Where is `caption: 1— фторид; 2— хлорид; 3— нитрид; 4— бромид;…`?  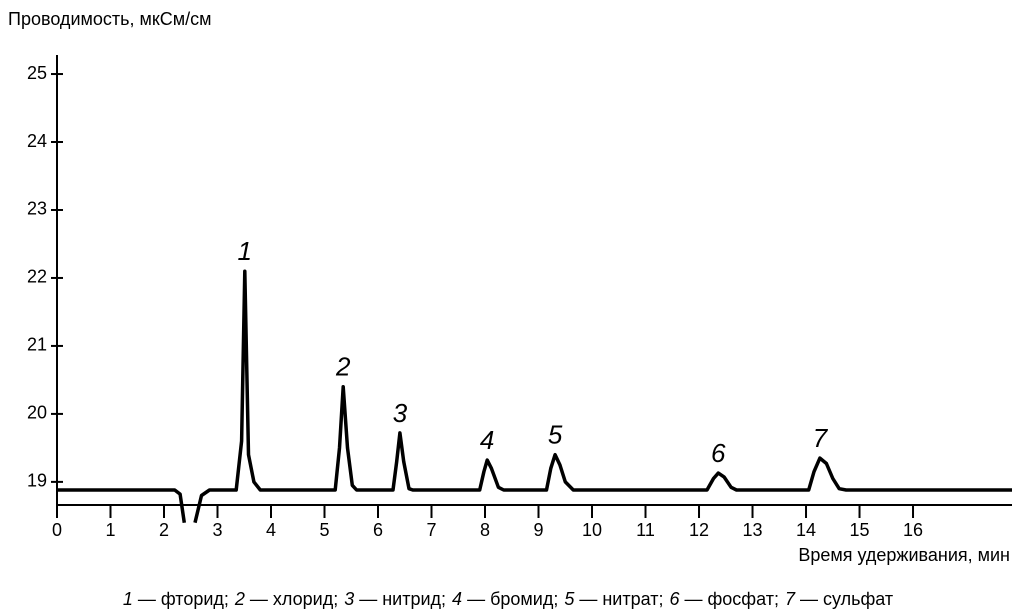 caption: 1— фторид; 2— хлорид; 3— нитрид; 4— бромид;… is located at coordinates (508, 599).